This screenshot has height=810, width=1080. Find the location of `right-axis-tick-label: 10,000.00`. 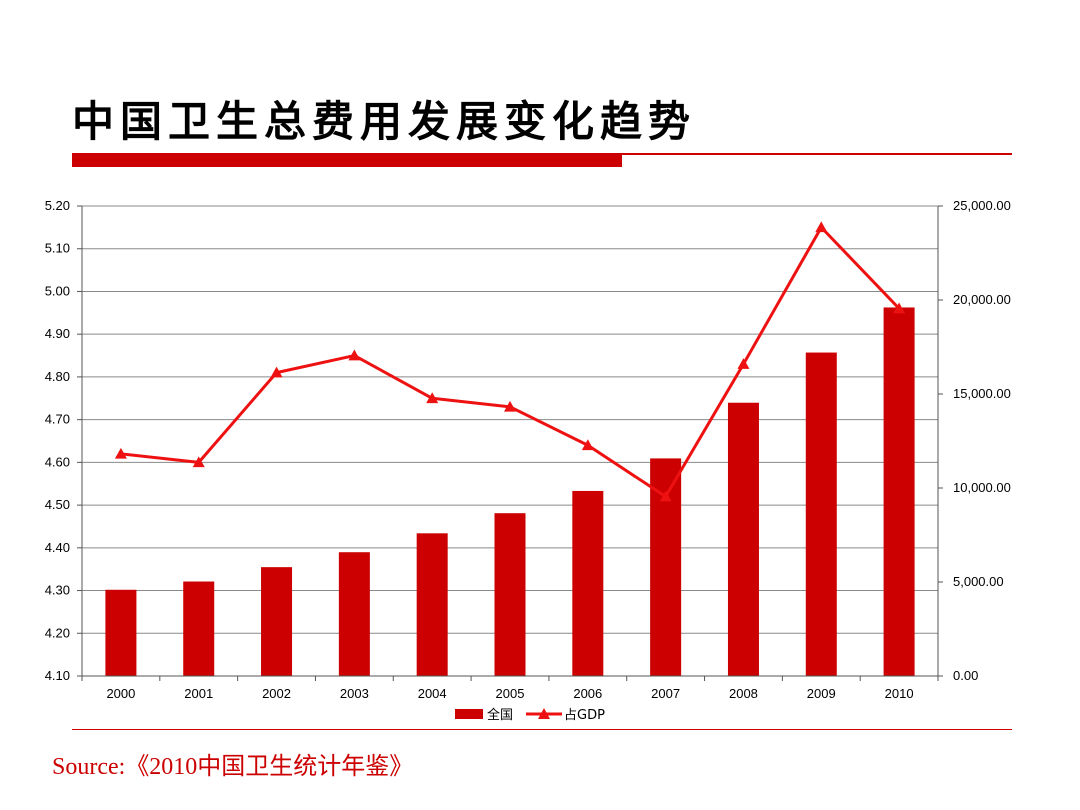

right-axis-tick-label: 10,000.00 is located at coordinates (982, 487).